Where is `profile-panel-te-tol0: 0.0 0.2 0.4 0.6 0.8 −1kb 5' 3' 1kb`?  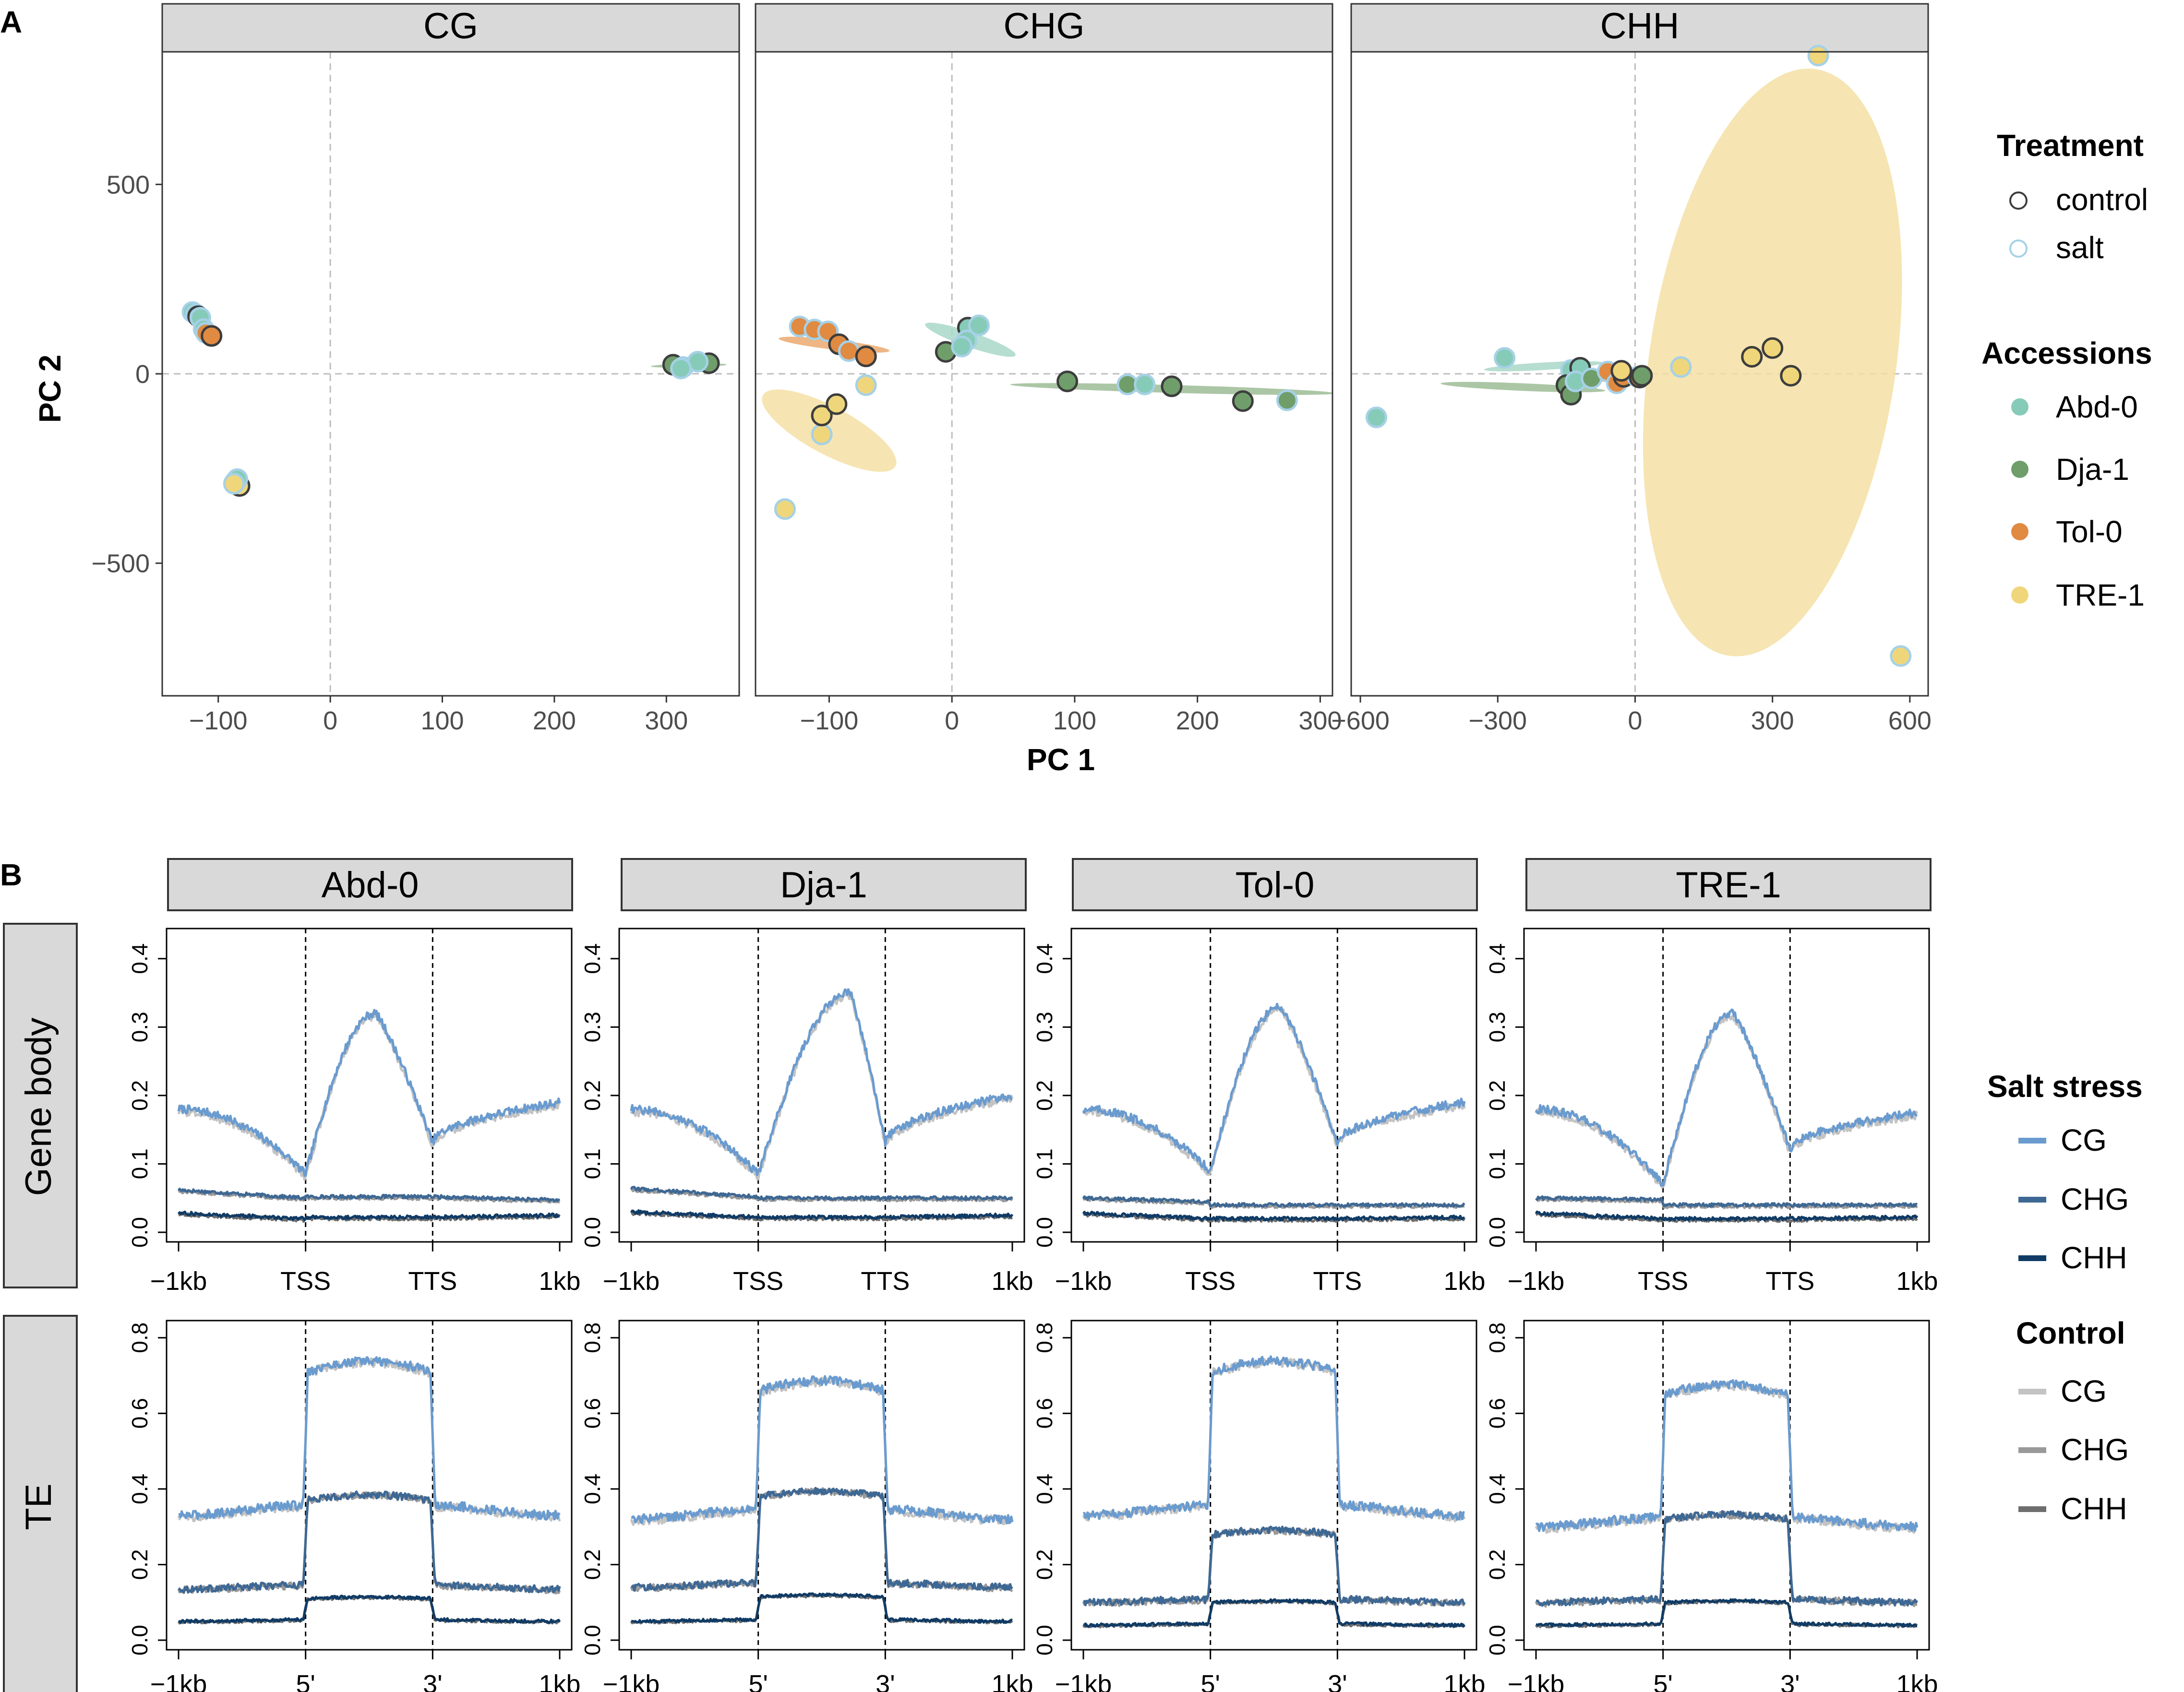 profile-panel-te-tol0: 0.0 0.2 0.4 0.6 0.8 −1kb 5' 3' 1kb is located at coordinates (1259, 1506).